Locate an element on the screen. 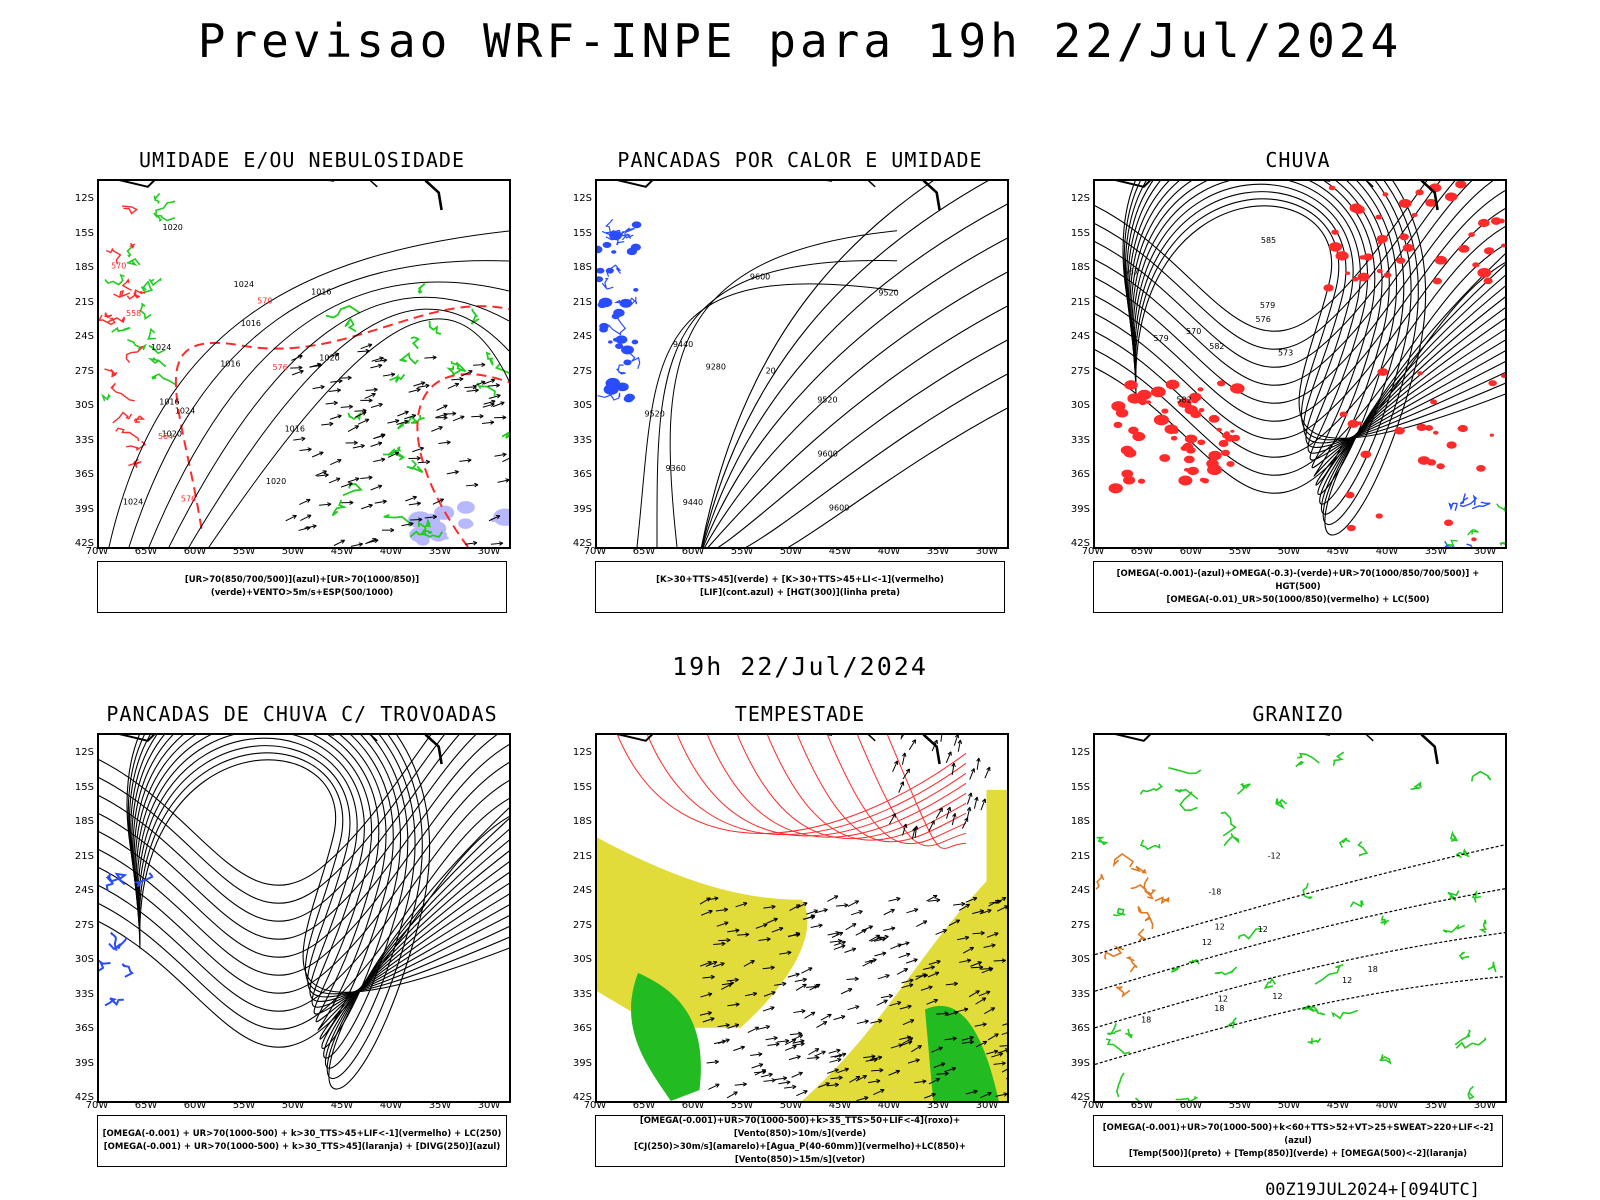  latitude-tick-label: 33S is located at coordinates (582, 994).